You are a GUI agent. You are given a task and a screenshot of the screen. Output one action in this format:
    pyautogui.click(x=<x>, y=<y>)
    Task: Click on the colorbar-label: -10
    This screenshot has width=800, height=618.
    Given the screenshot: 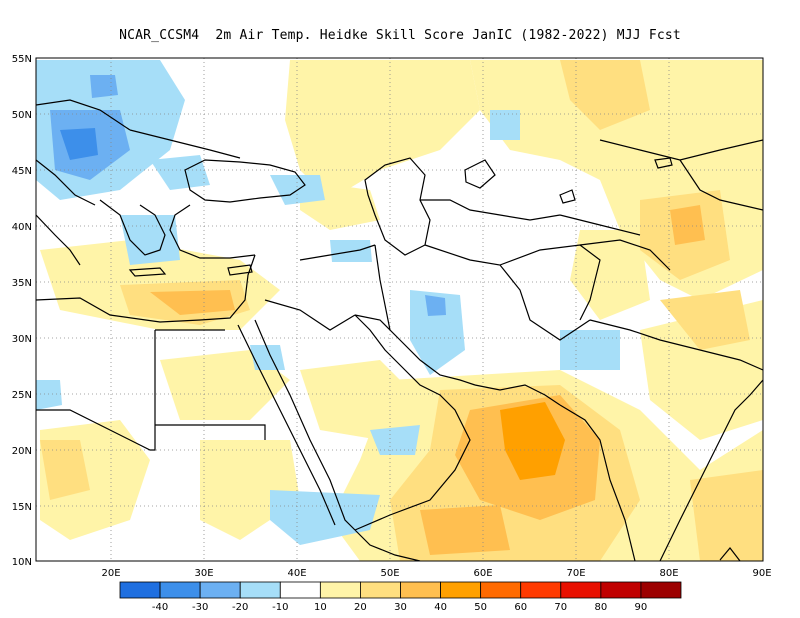 What is the action you would take?
    pyautogui.click(x=280, y=607)
    